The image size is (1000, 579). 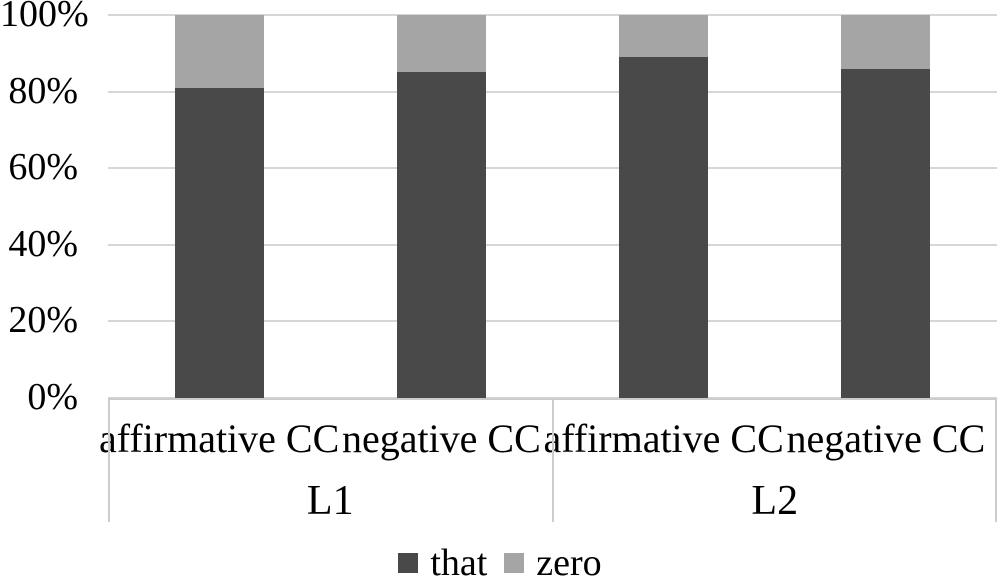 What do you see at coordinates (43, 320) in the screenshot?
I see `y-axis-tick-label: 20%` at bounding box center [43, 320].